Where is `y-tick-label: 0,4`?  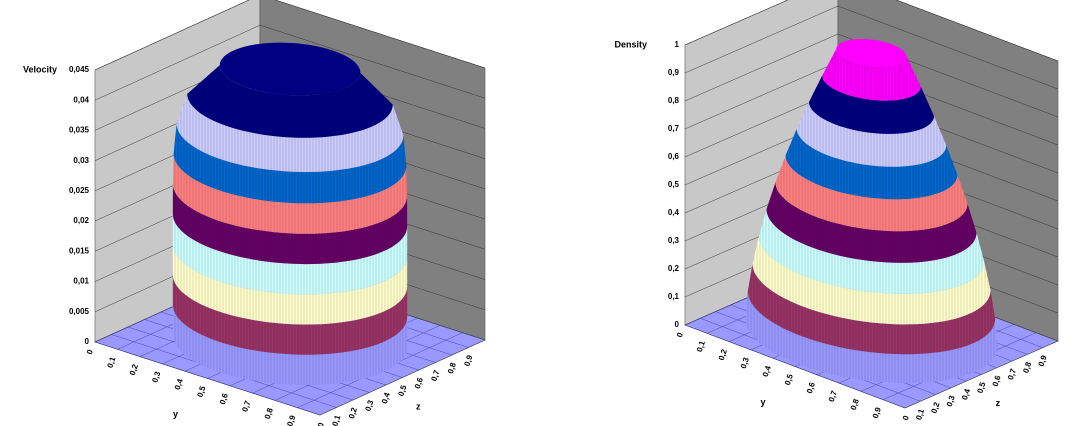
y-tick-label: 0,4 is located at coordinates (674, 212).